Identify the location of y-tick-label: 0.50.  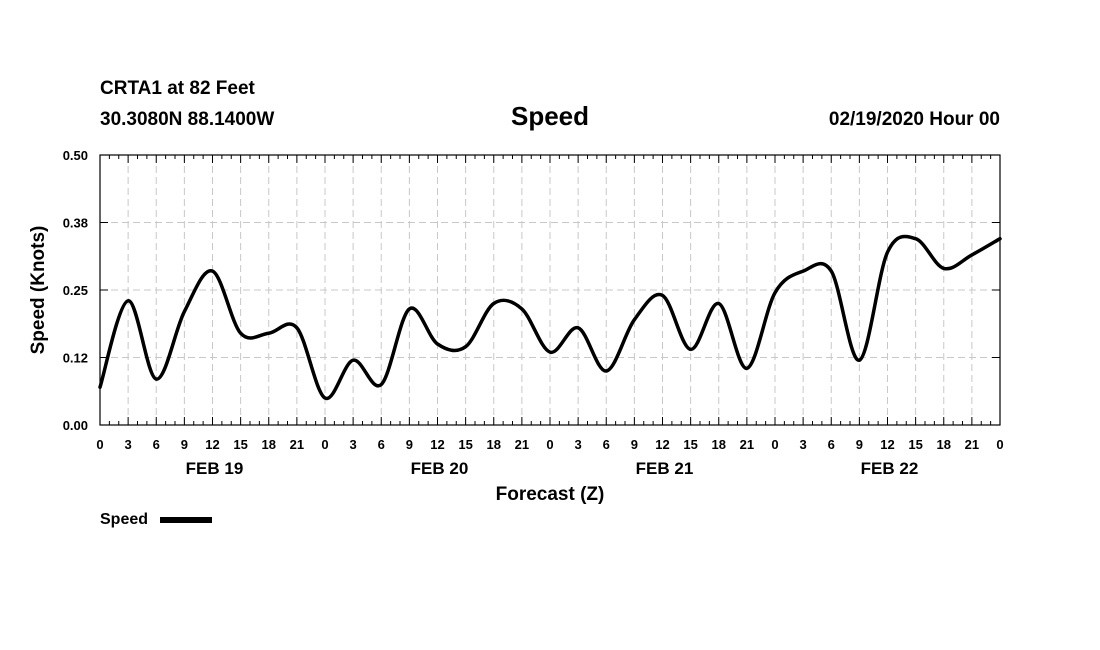
(75, 155).